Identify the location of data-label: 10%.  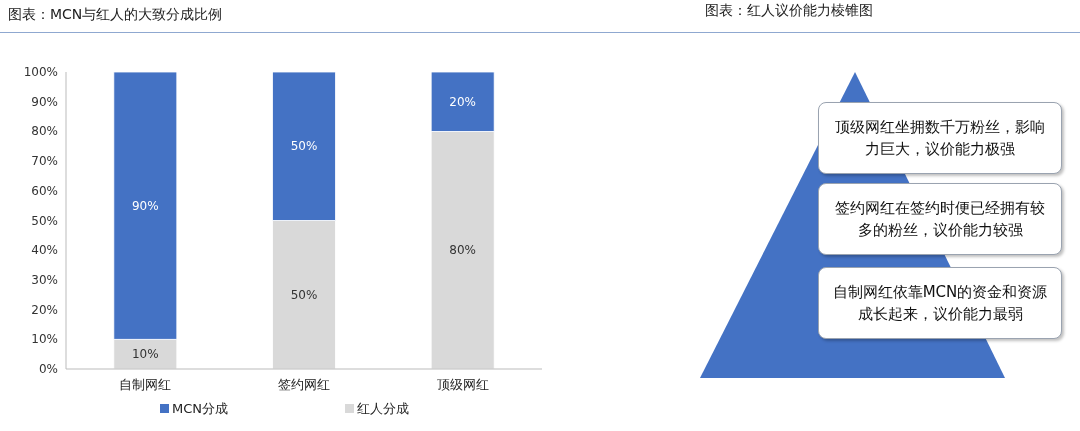
(145, 354).